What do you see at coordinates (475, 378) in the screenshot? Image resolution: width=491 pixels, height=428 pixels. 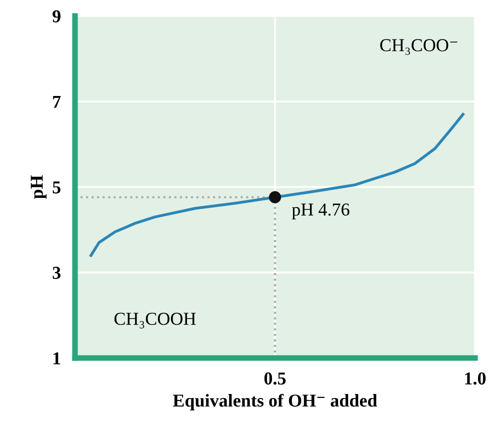 I see `x-tick-label: 1.0` at bounding box center [475, 378].